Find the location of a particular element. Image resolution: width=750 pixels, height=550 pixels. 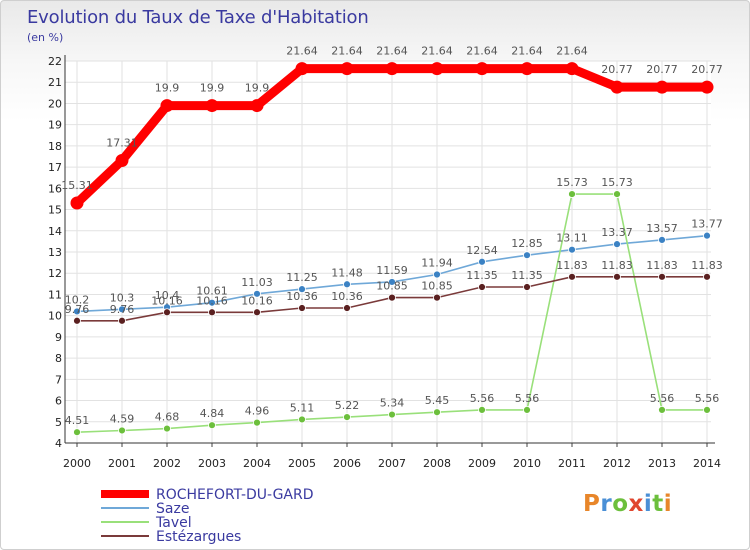

x-tick-label: 2002 is located at coordinates (167, 463).